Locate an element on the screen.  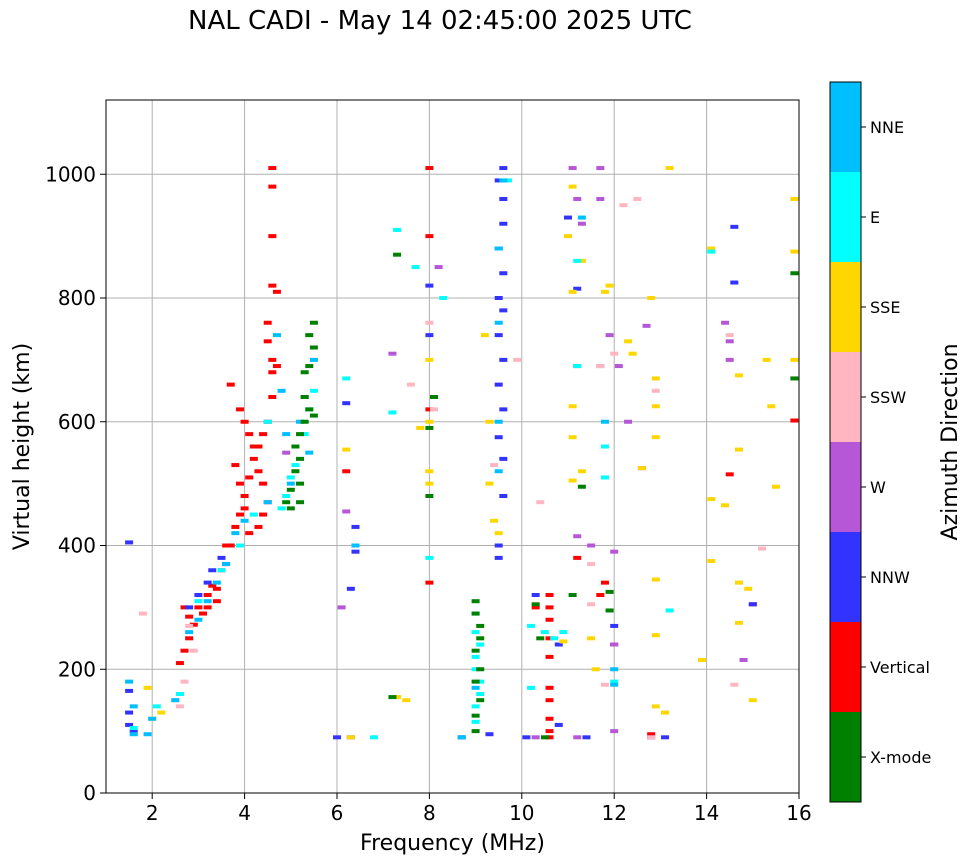
colorbar-label: Azimuth Direction is located at coordinates (950, 441).